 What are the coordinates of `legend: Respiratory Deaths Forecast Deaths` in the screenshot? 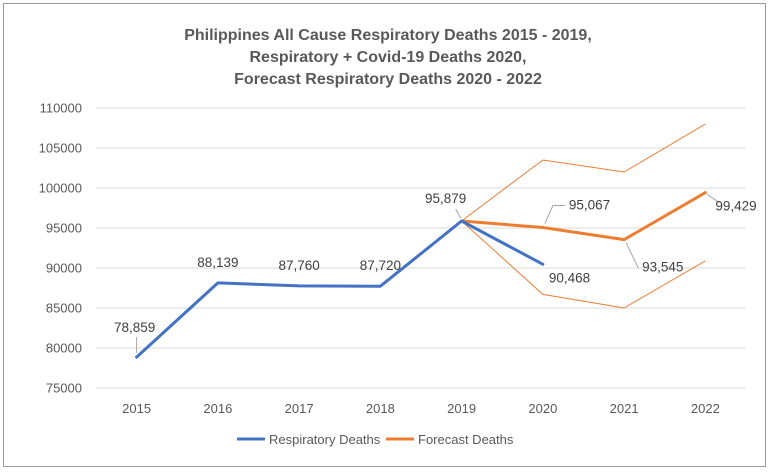 It's located at (375, 439).